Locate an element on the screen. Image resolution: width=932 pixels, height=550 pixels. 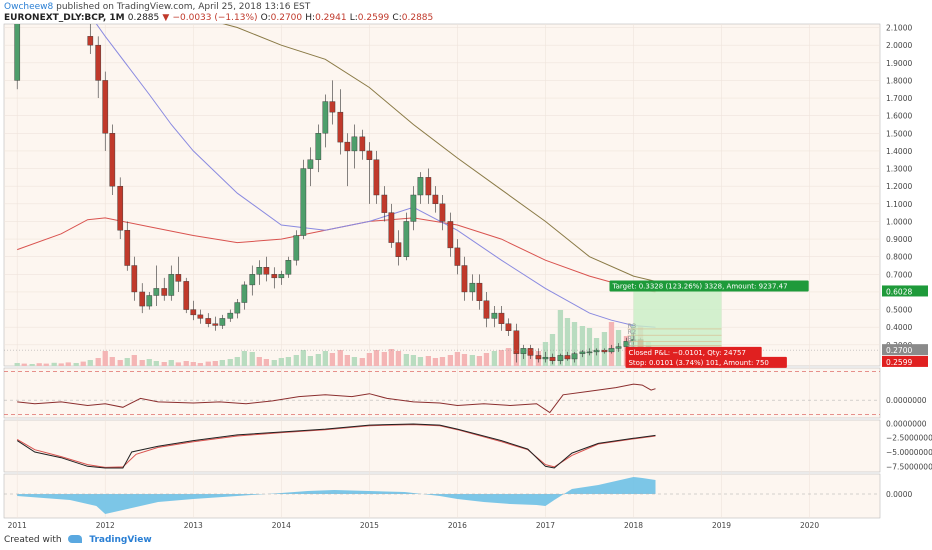
oscillator-1-line is located at coordinates (336, 398).